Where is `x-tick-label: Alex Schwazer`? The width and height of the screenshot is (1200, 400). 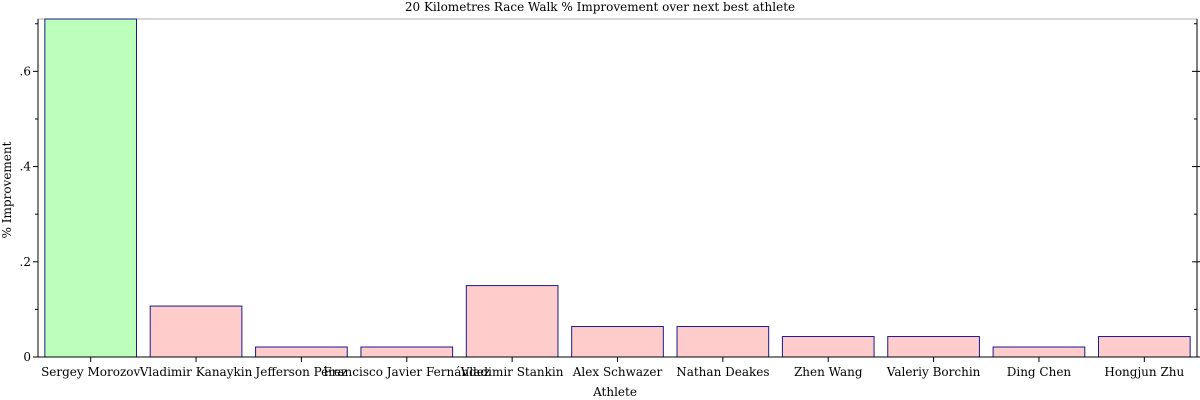 x-tick-label: Alex Schwazer is located at coordinates (617, 372).